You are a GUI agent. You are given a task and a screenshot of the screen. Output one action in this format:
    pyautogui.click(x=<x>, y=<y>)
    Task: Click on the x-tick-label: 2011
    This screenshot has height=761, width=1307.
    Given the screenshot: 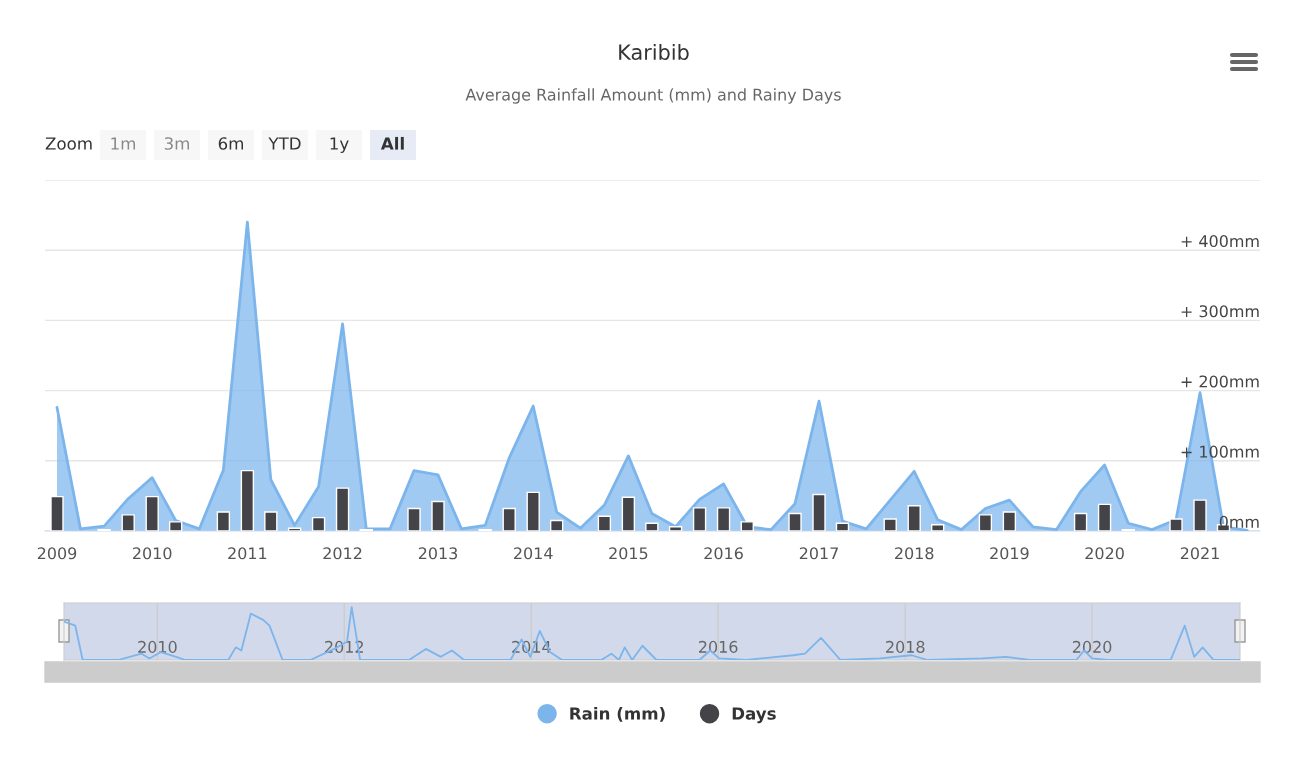 What is the action you would take?
    pyautogui.click(x=247, y=553)
    